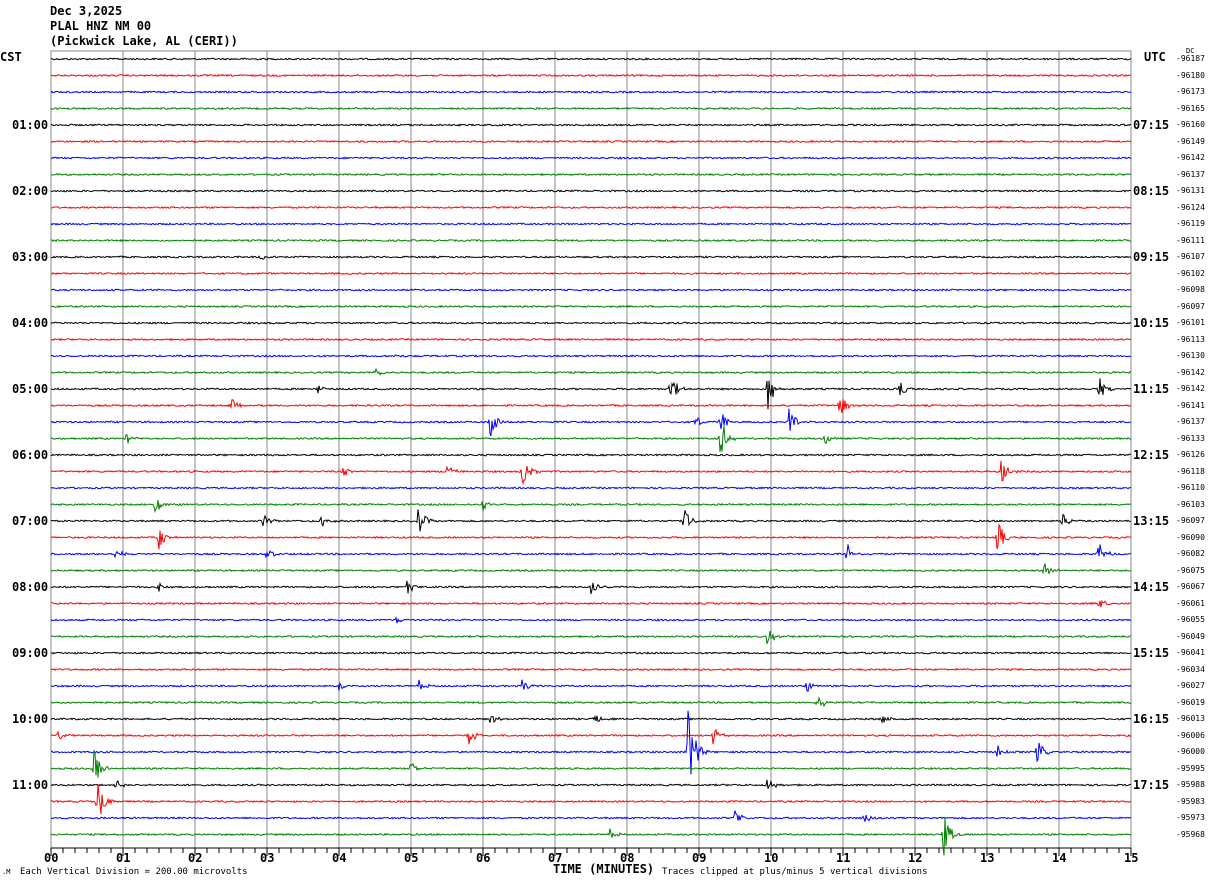 The width and height of the screenshot is (1210, 886). Describe the element at coordinates (1190, 735) in the screenshot. I see `dc-offset-label: -96006` at that location.